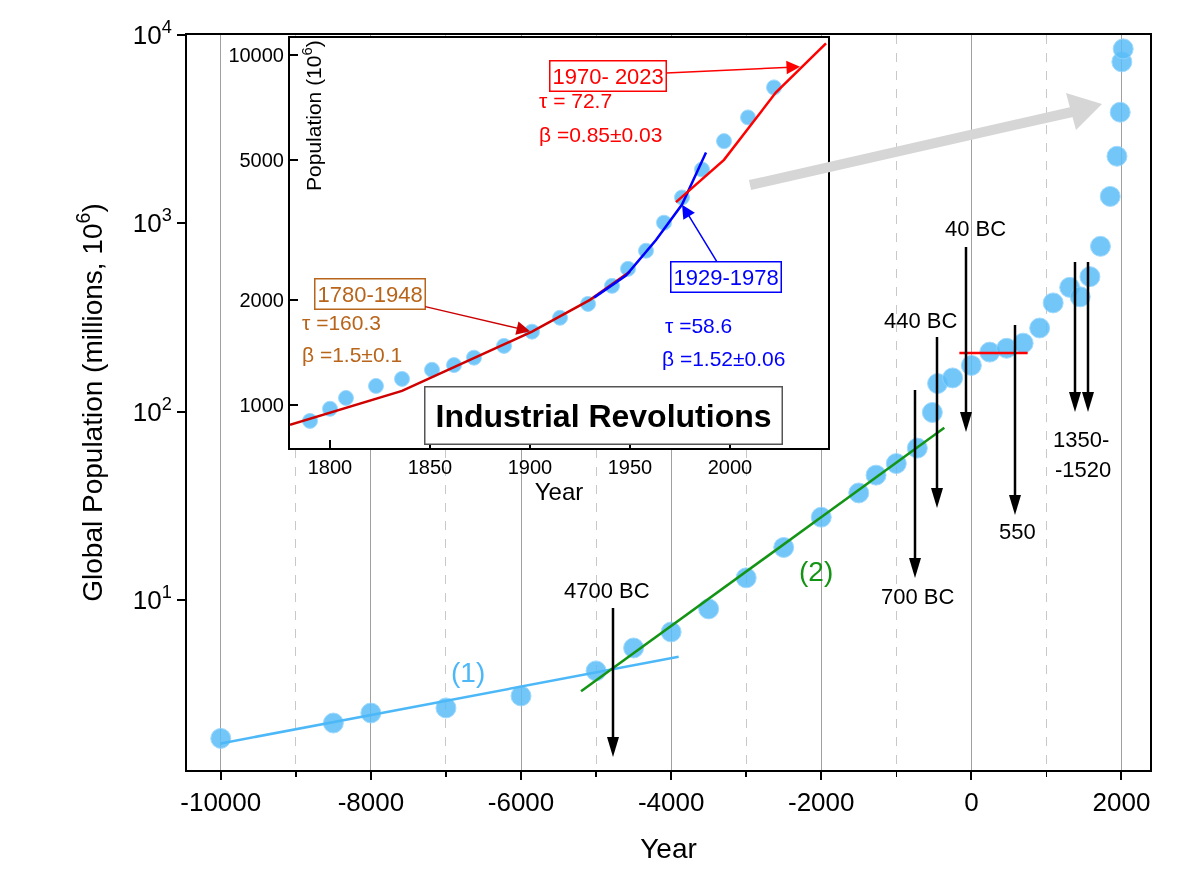 This screenshot has height=878, width=1198. What do you see at coordinates (256, 55) in the screenshot?
I see `y-tick-label: 10000` at bounding box center [256, 55].